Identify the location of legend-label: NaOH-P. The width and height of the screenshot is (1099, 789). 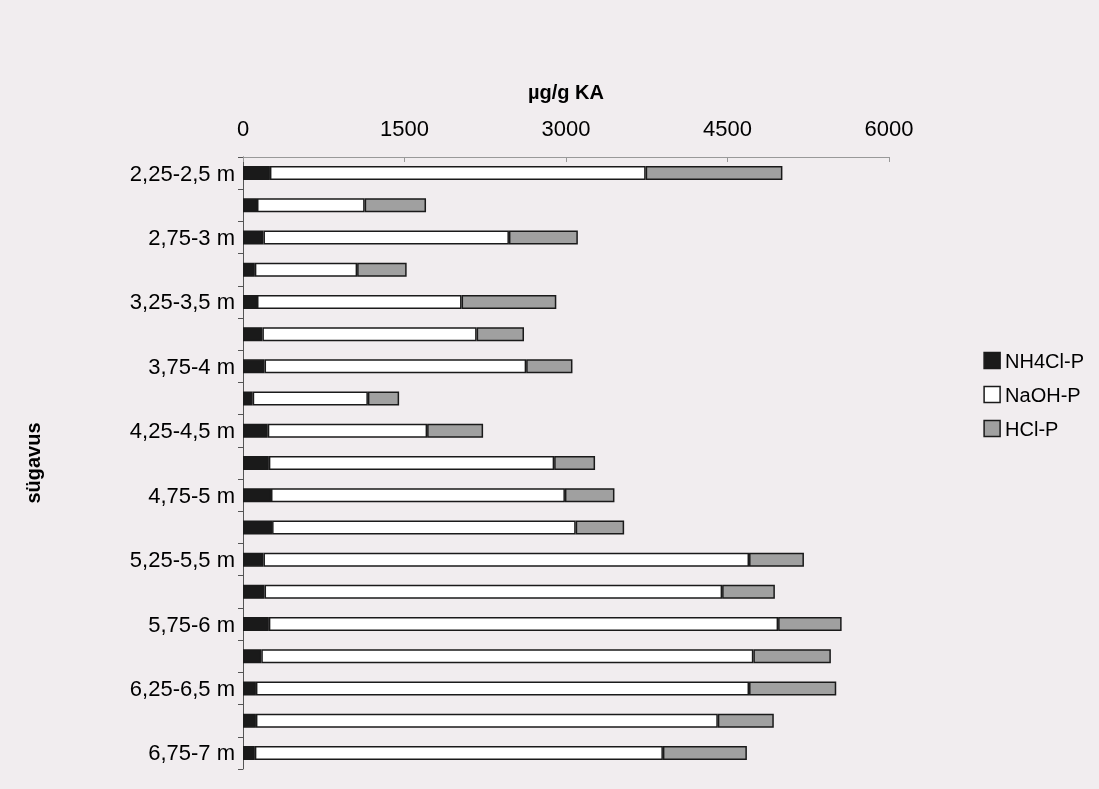
(1043, 394).